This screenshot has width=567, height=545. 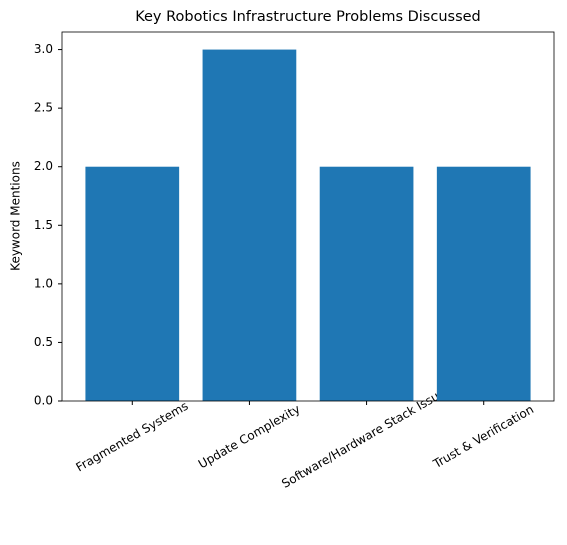 What do you see at coordinates (16, 216) in the screenshot?
I see `y-axis-label: Keyword Mentions` at bounding box center [16, 216].